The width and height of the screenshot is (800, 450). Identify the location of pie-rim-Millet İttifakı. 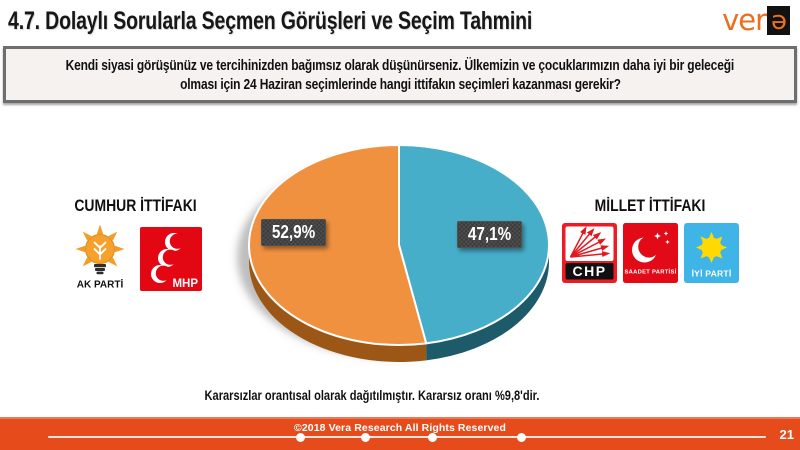
(487, 303).